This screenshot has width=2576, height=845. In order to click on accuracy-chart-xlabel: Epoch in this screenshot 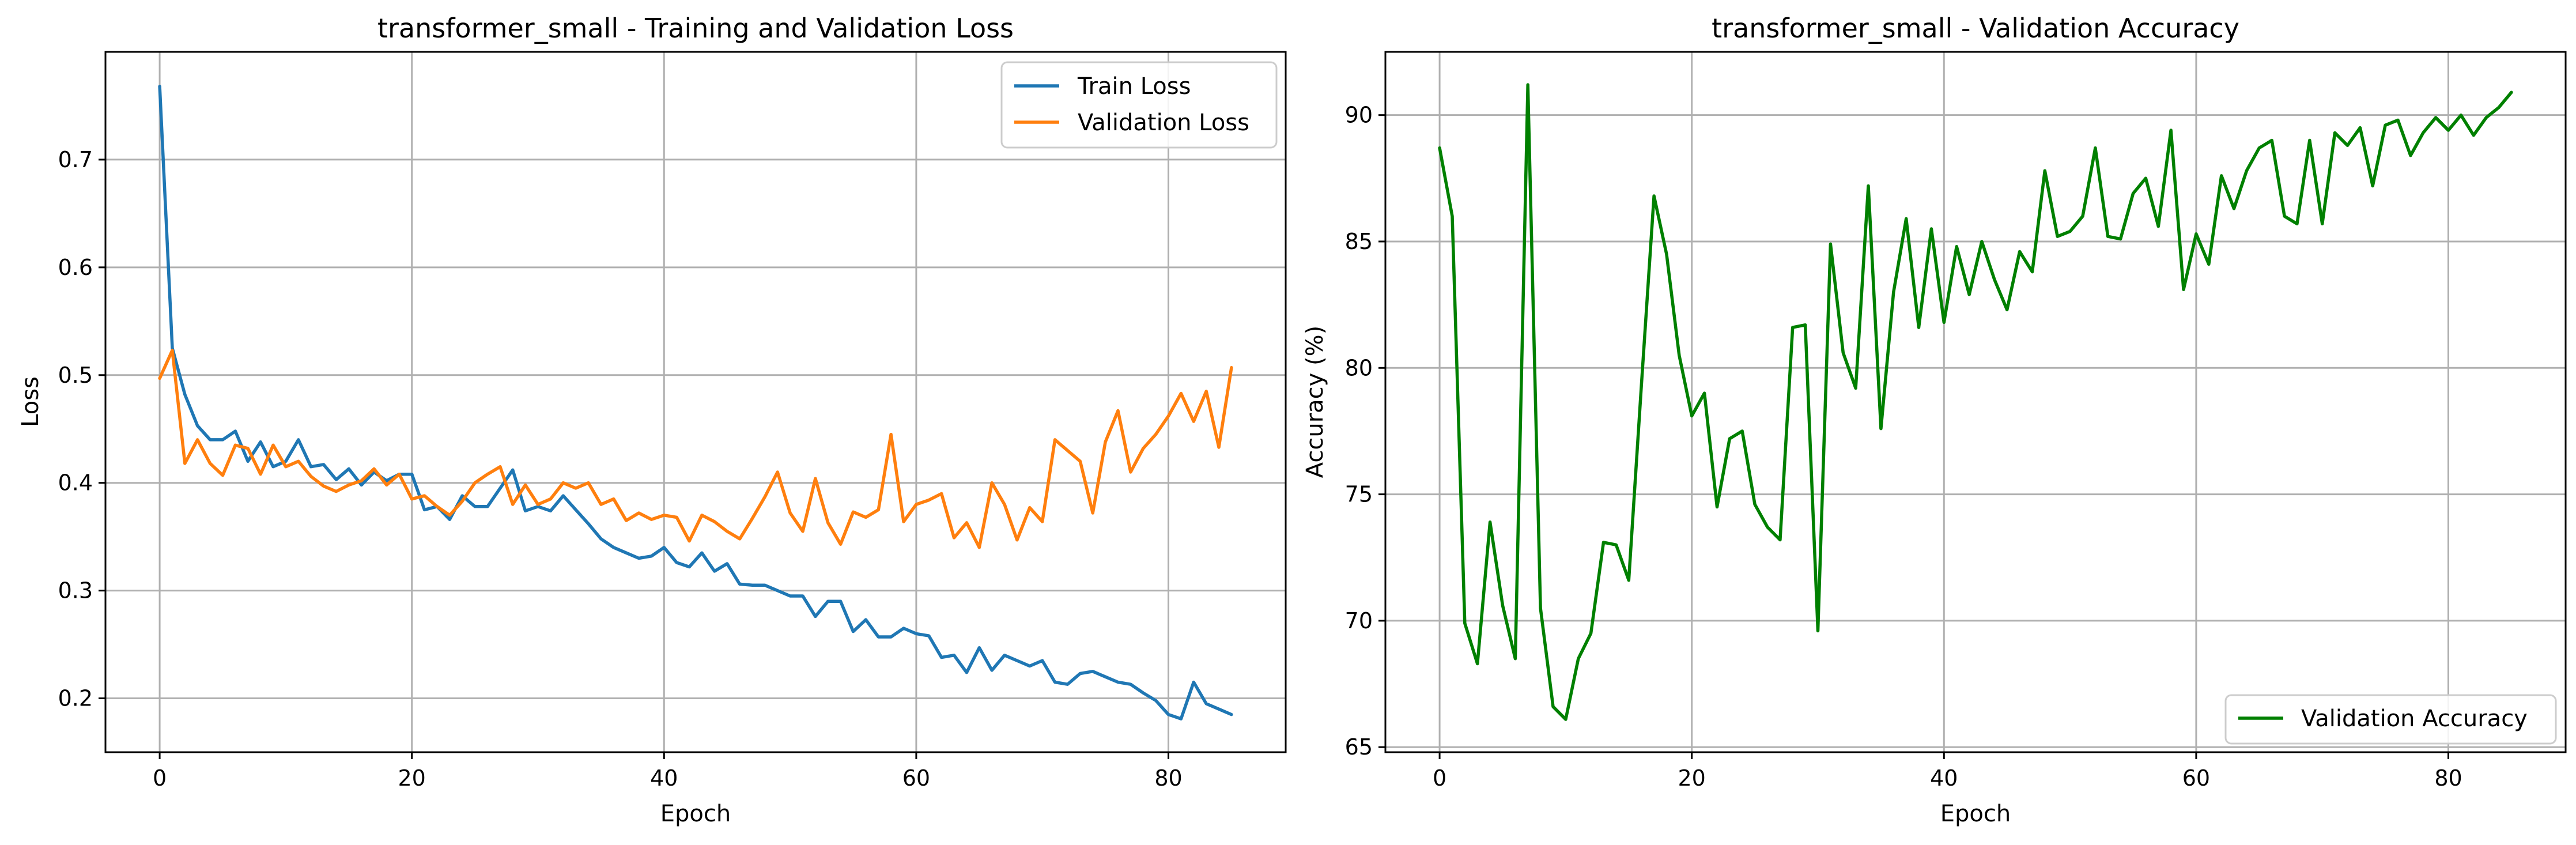, I will do `click(1975, 814)`.